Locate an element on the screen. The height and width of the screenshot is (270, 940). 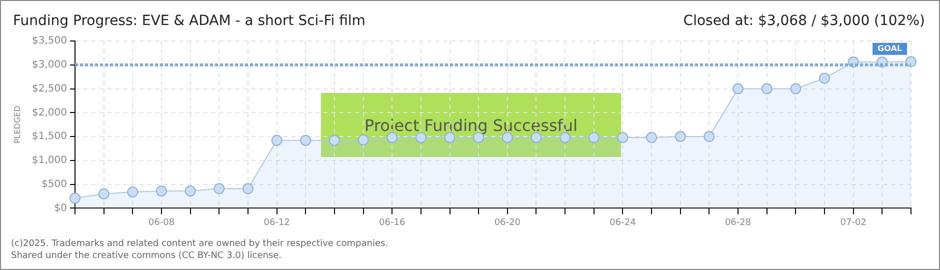
text: Shared under the creative commons (CC BY-NC 3.0) license. is located at coordinates (147, 256).